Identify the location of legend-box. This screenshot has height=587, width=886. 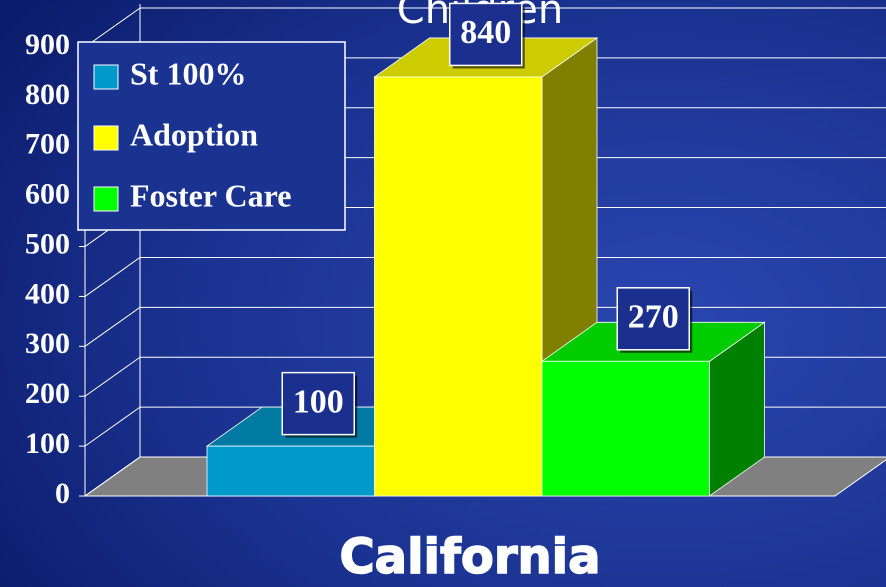
(211, 136).